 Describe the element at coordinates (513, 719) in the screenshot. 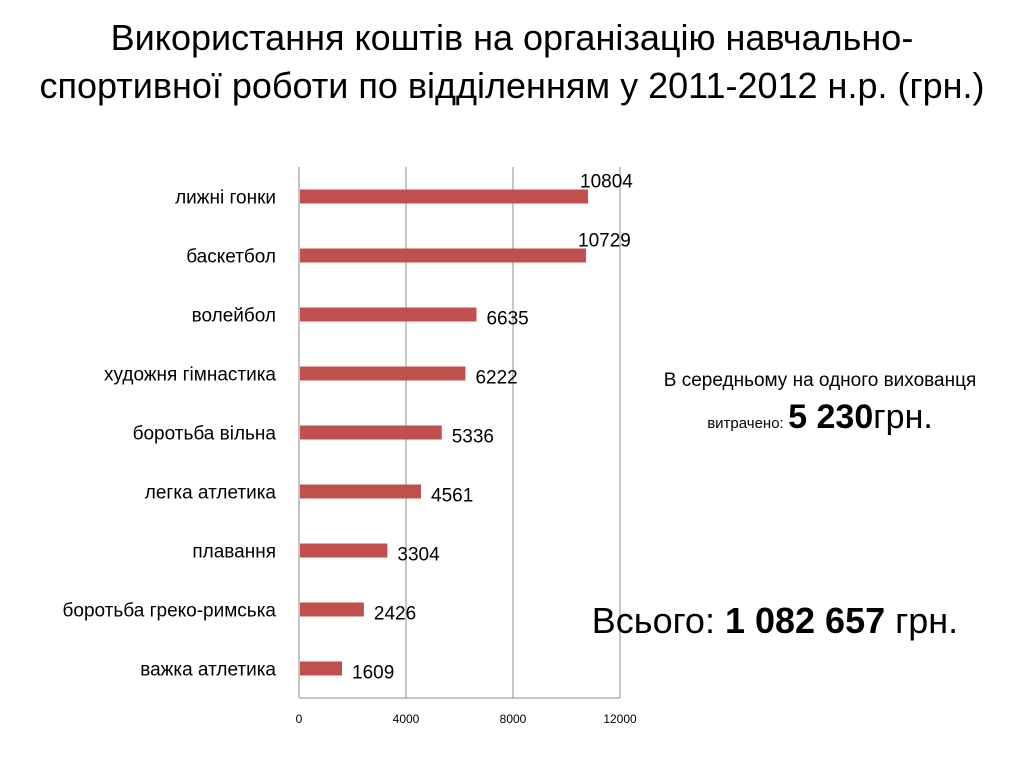

I see `x-tick-label: 8000` at that location.